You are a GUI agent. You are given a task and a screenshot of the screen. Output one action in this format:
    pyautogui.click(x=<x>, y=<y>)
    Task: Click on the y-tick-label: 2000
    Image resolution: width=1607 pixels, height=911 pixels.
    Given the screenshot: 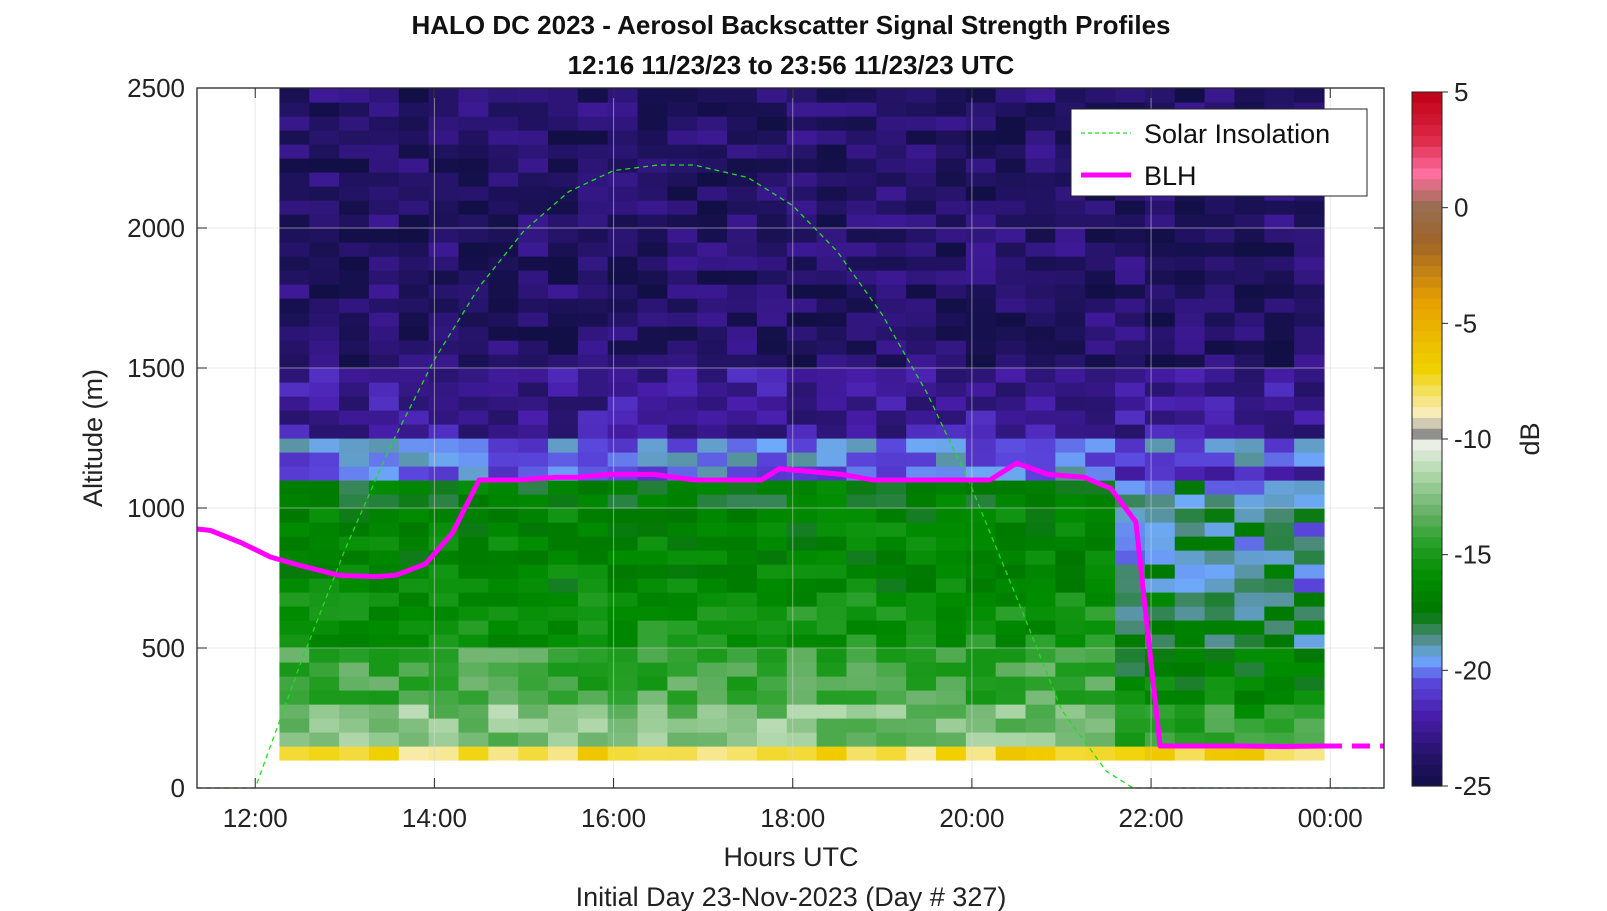 What is the action you would take?
    pyautogui.click(x=156, y=228)
    